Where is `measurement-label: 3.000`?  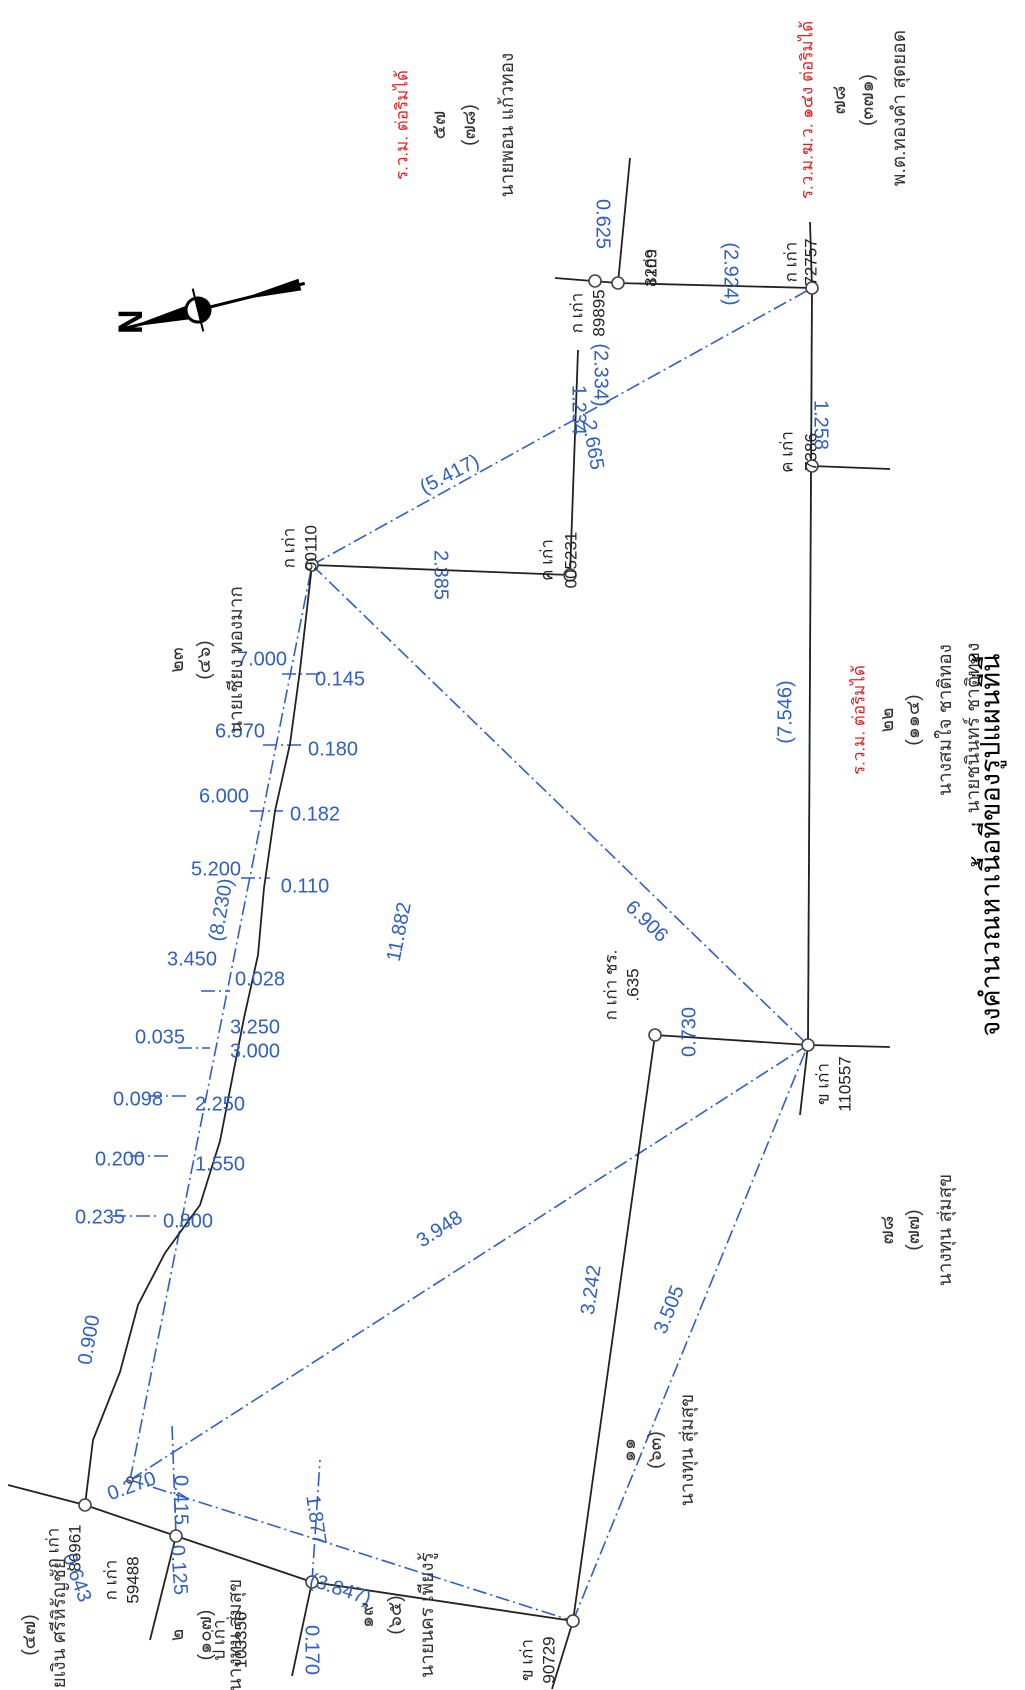 measurement-label: 3.000 is located at coordinates (255, 1051).